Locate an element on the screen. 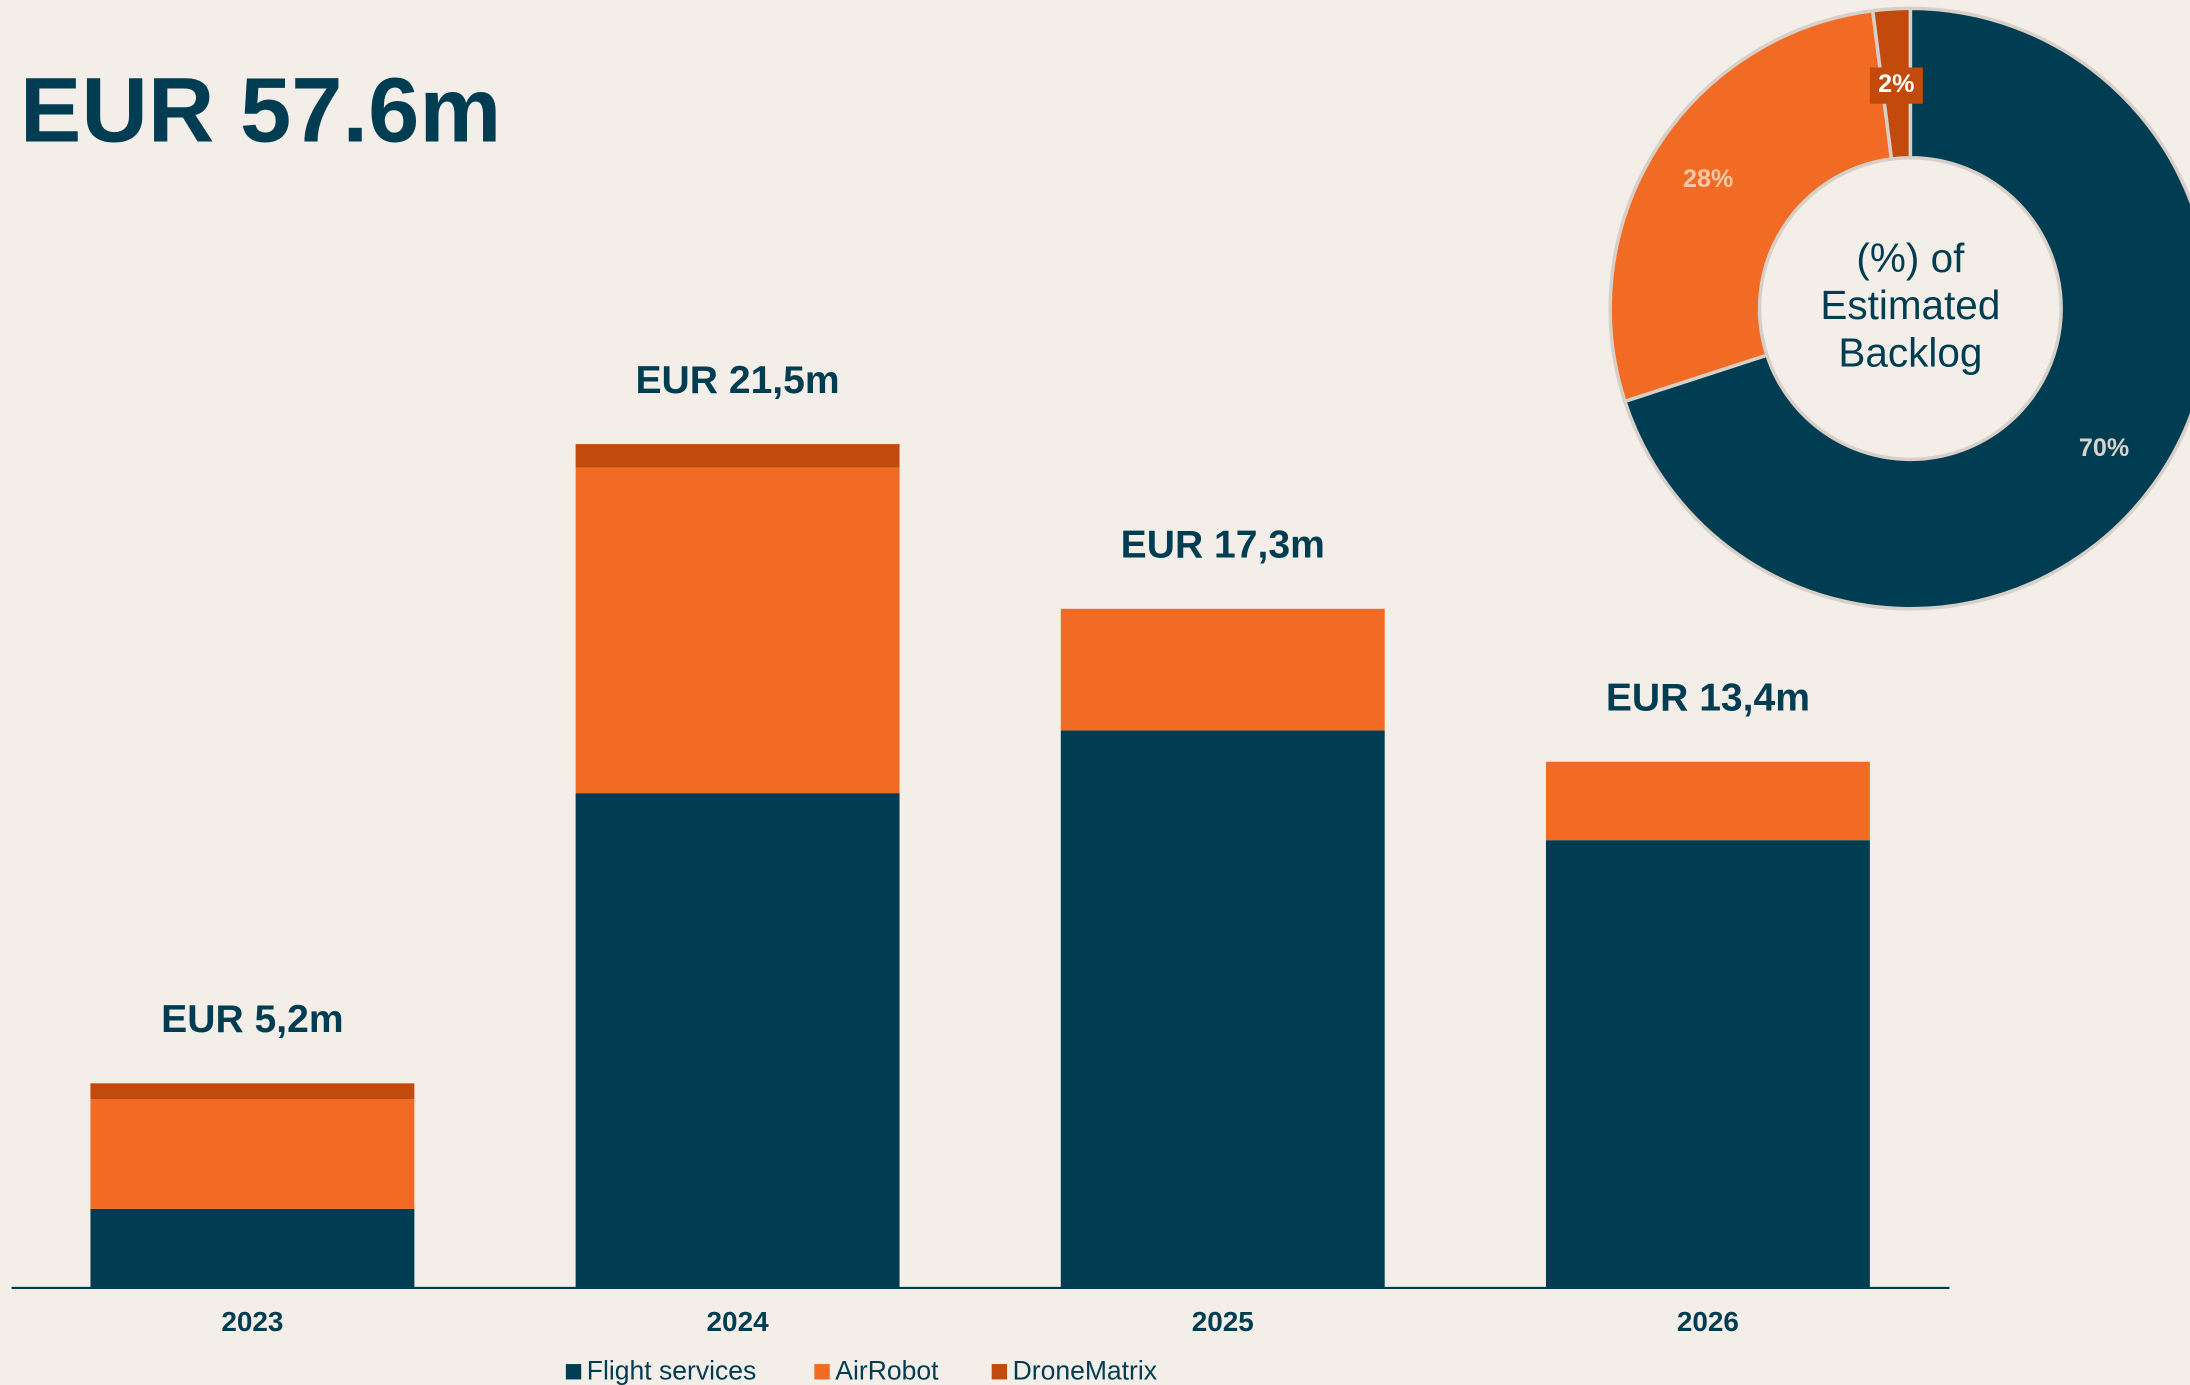  legend-label: Flight services is located at coordinates (671, 1370).